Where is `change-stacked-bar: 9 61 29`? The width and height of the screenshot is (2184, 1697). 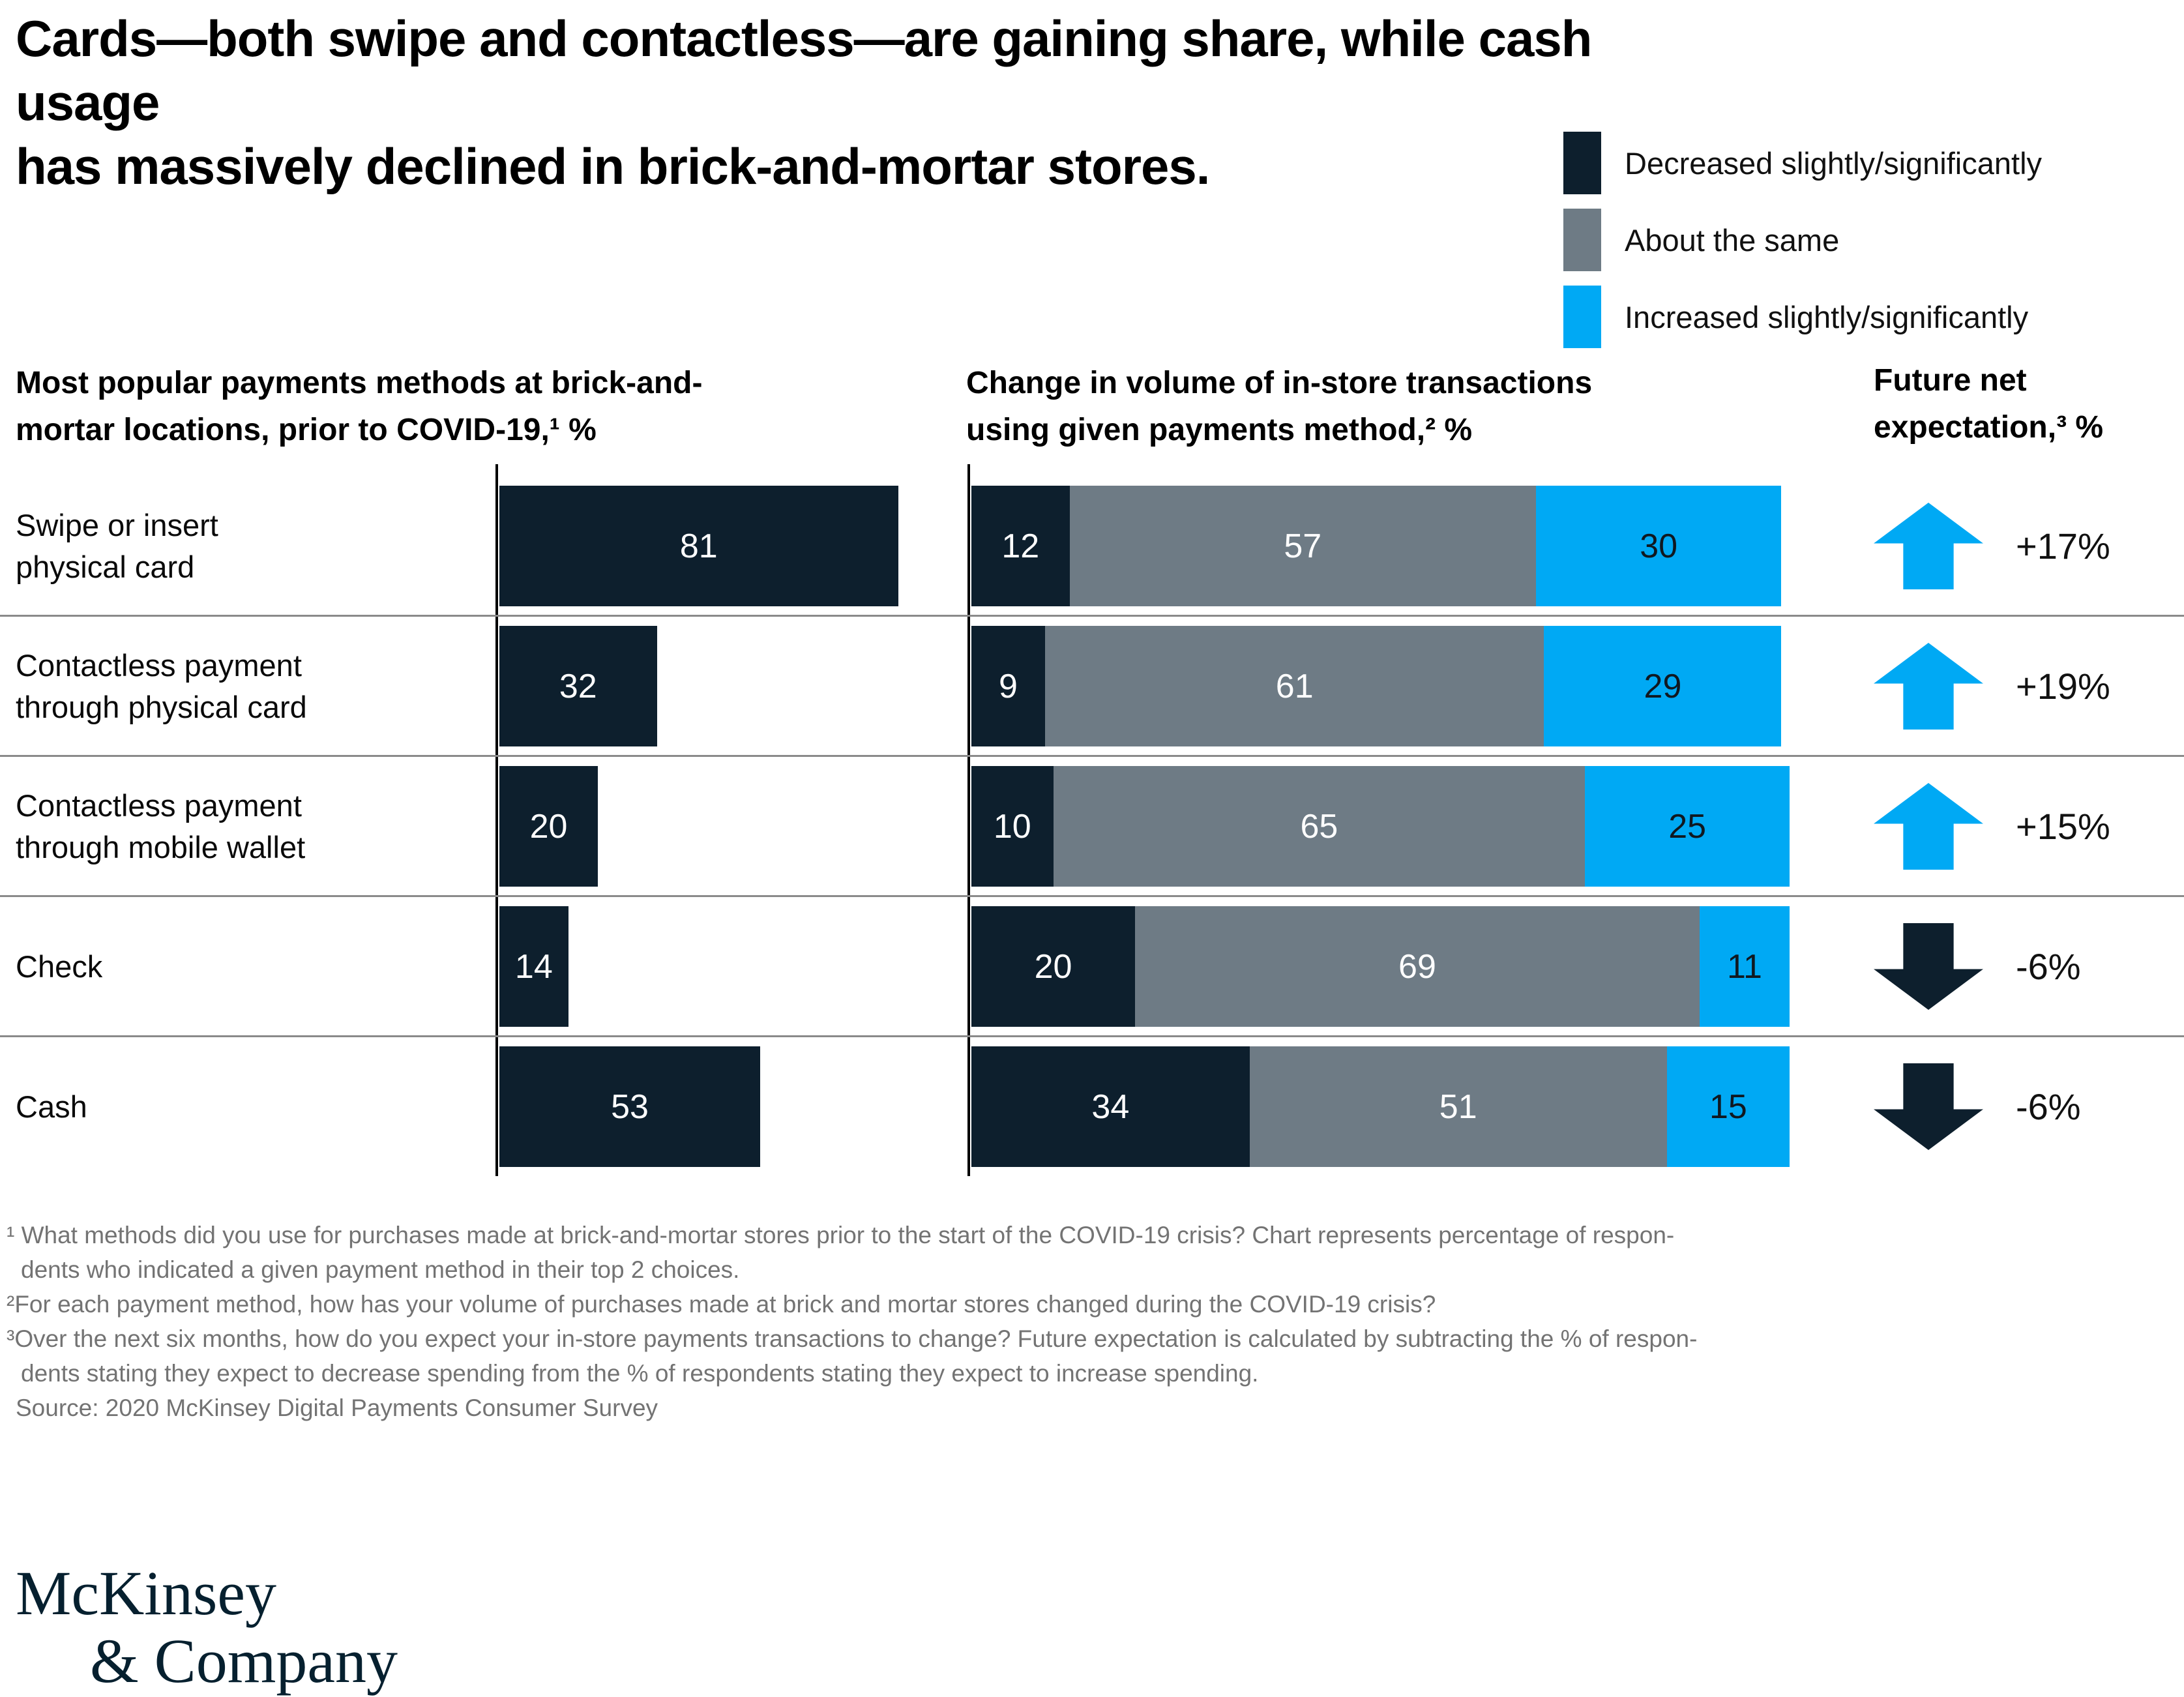
change-stacked-bar: 9 61 29 is located at coordinates (1377, 686).